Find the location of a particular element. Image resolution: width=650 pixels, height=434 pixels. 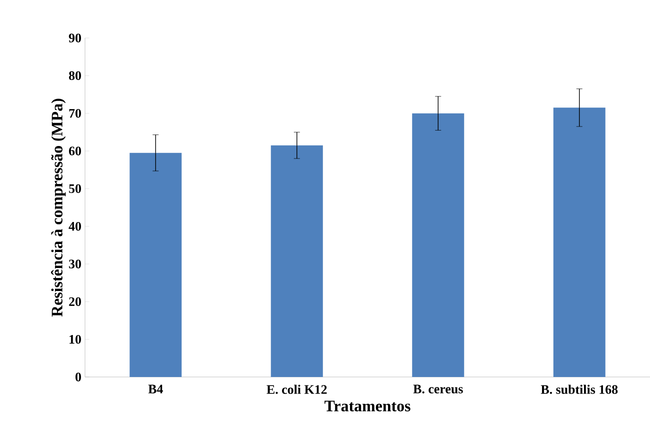

y-tick-label: 40 is located at coordinates (74, 226).